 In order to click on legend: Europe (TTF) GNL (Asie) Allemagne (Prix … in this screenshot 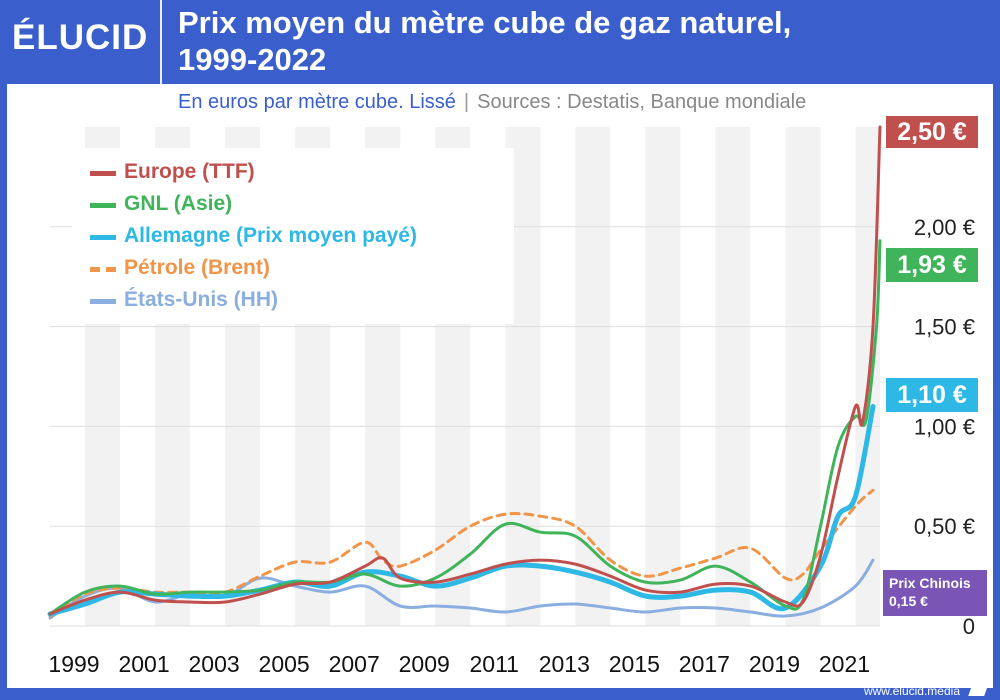, I will do `click(293, 236)`.